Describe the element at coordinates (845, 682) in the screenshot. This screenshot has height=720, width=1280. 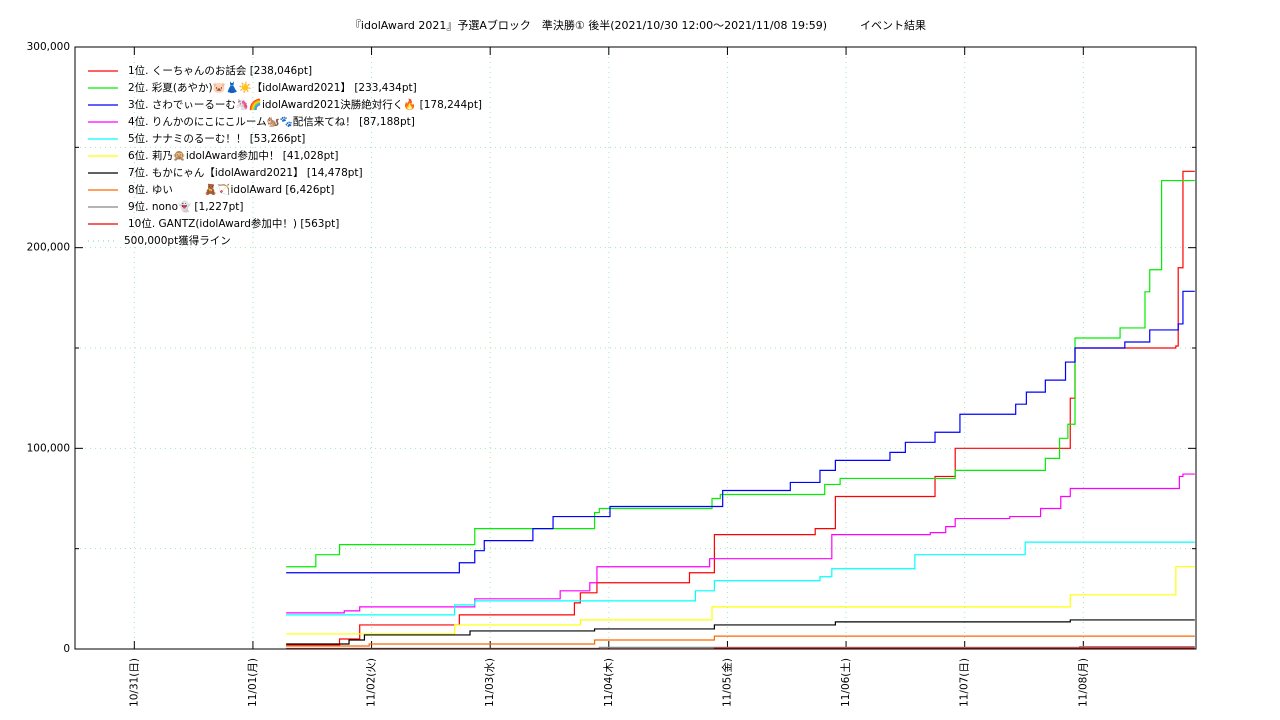
I see `x-tick-label: 11/06(土)` at that location.